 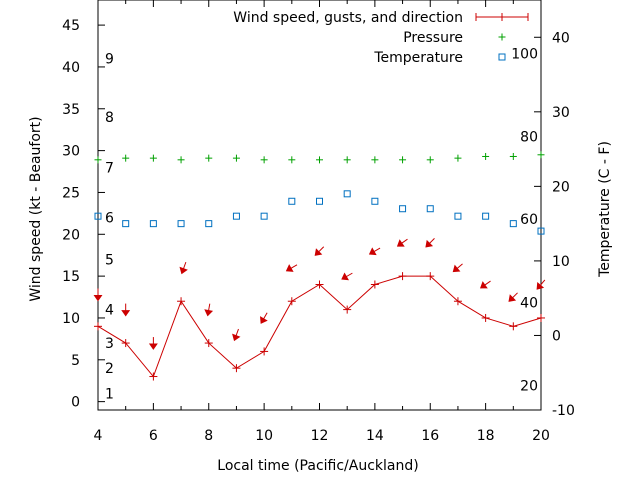 I want to click on legend-label-temperature: Temperature, so click(x=418, y=58).